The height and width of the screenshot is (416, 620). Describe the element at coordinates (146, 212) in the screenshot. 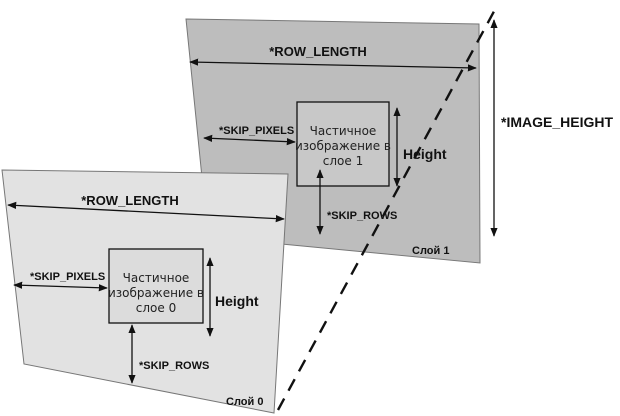

I see `layer-0-row-length-arrow` at that location.